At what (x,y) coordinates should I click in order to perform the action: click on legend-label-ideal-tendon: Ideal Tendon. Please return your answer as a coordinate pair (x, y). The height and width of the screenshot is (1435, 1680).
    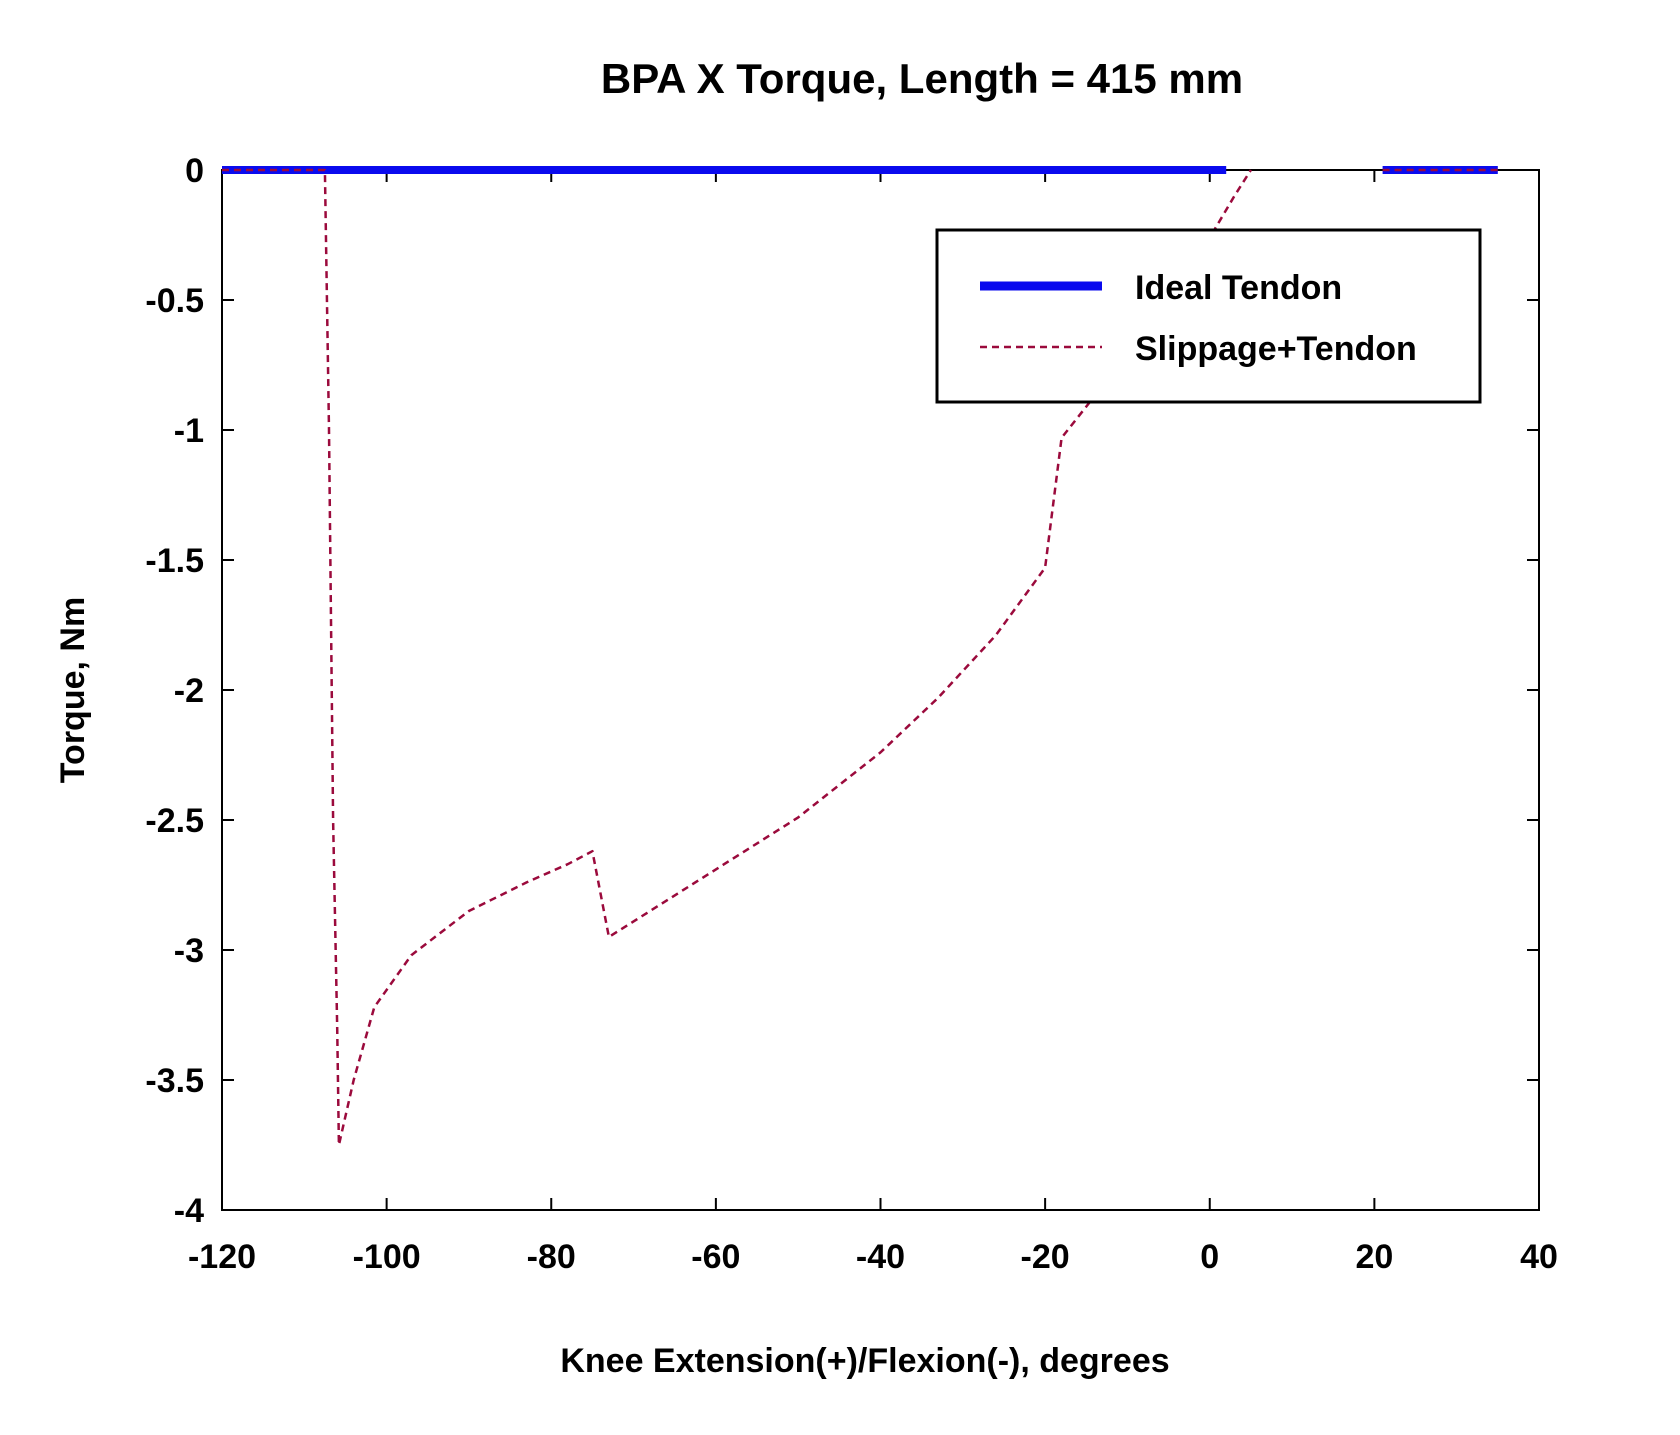
    Looking at the image, I should click on (1238, 288).